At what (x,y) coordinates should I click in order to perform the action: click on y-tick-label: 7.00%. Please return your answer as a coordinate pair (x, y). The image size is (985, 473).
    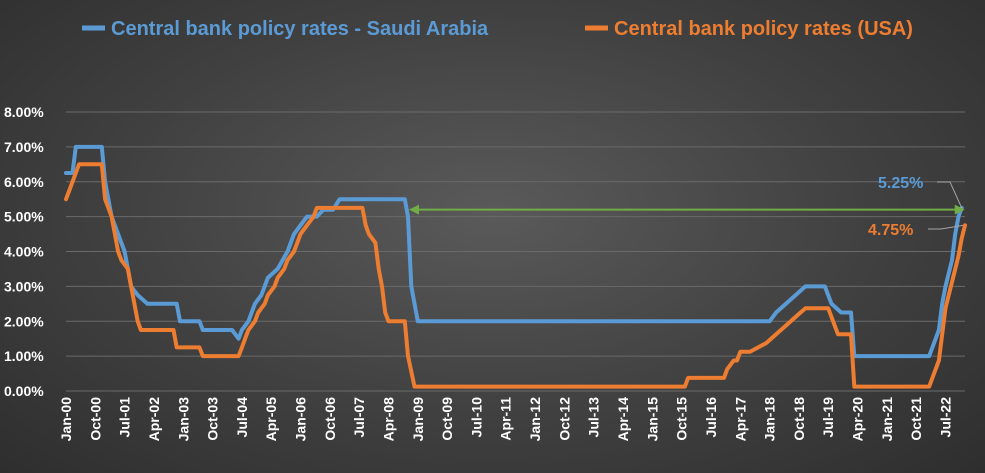
    Looking at the image, I should click on (24, 147).